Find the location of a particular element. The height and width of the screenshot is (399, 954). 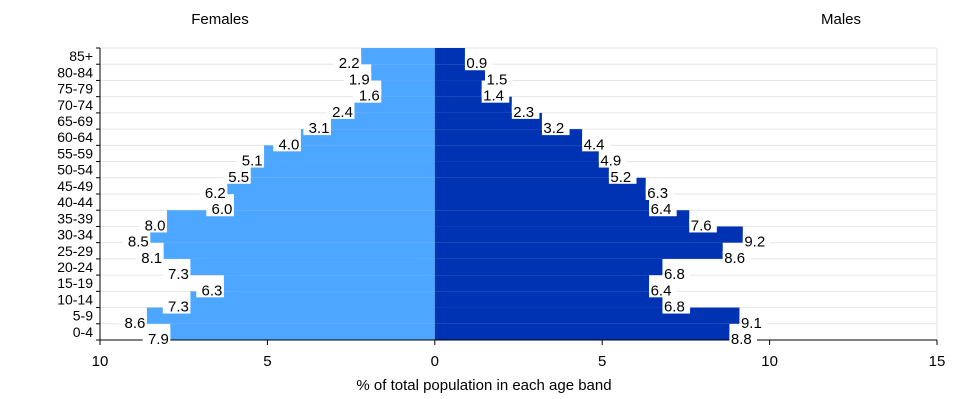

female-value-label: 6.3 is located at coordinates (212, 290).